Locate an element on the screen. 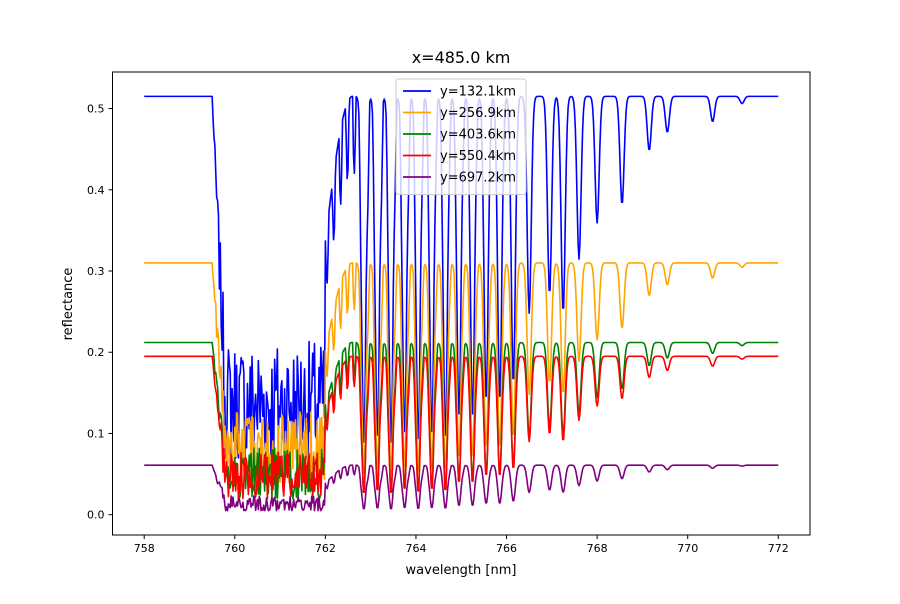 The image size is (900, 604). x-tick-label: 770 is located at coordinates (687, 548).